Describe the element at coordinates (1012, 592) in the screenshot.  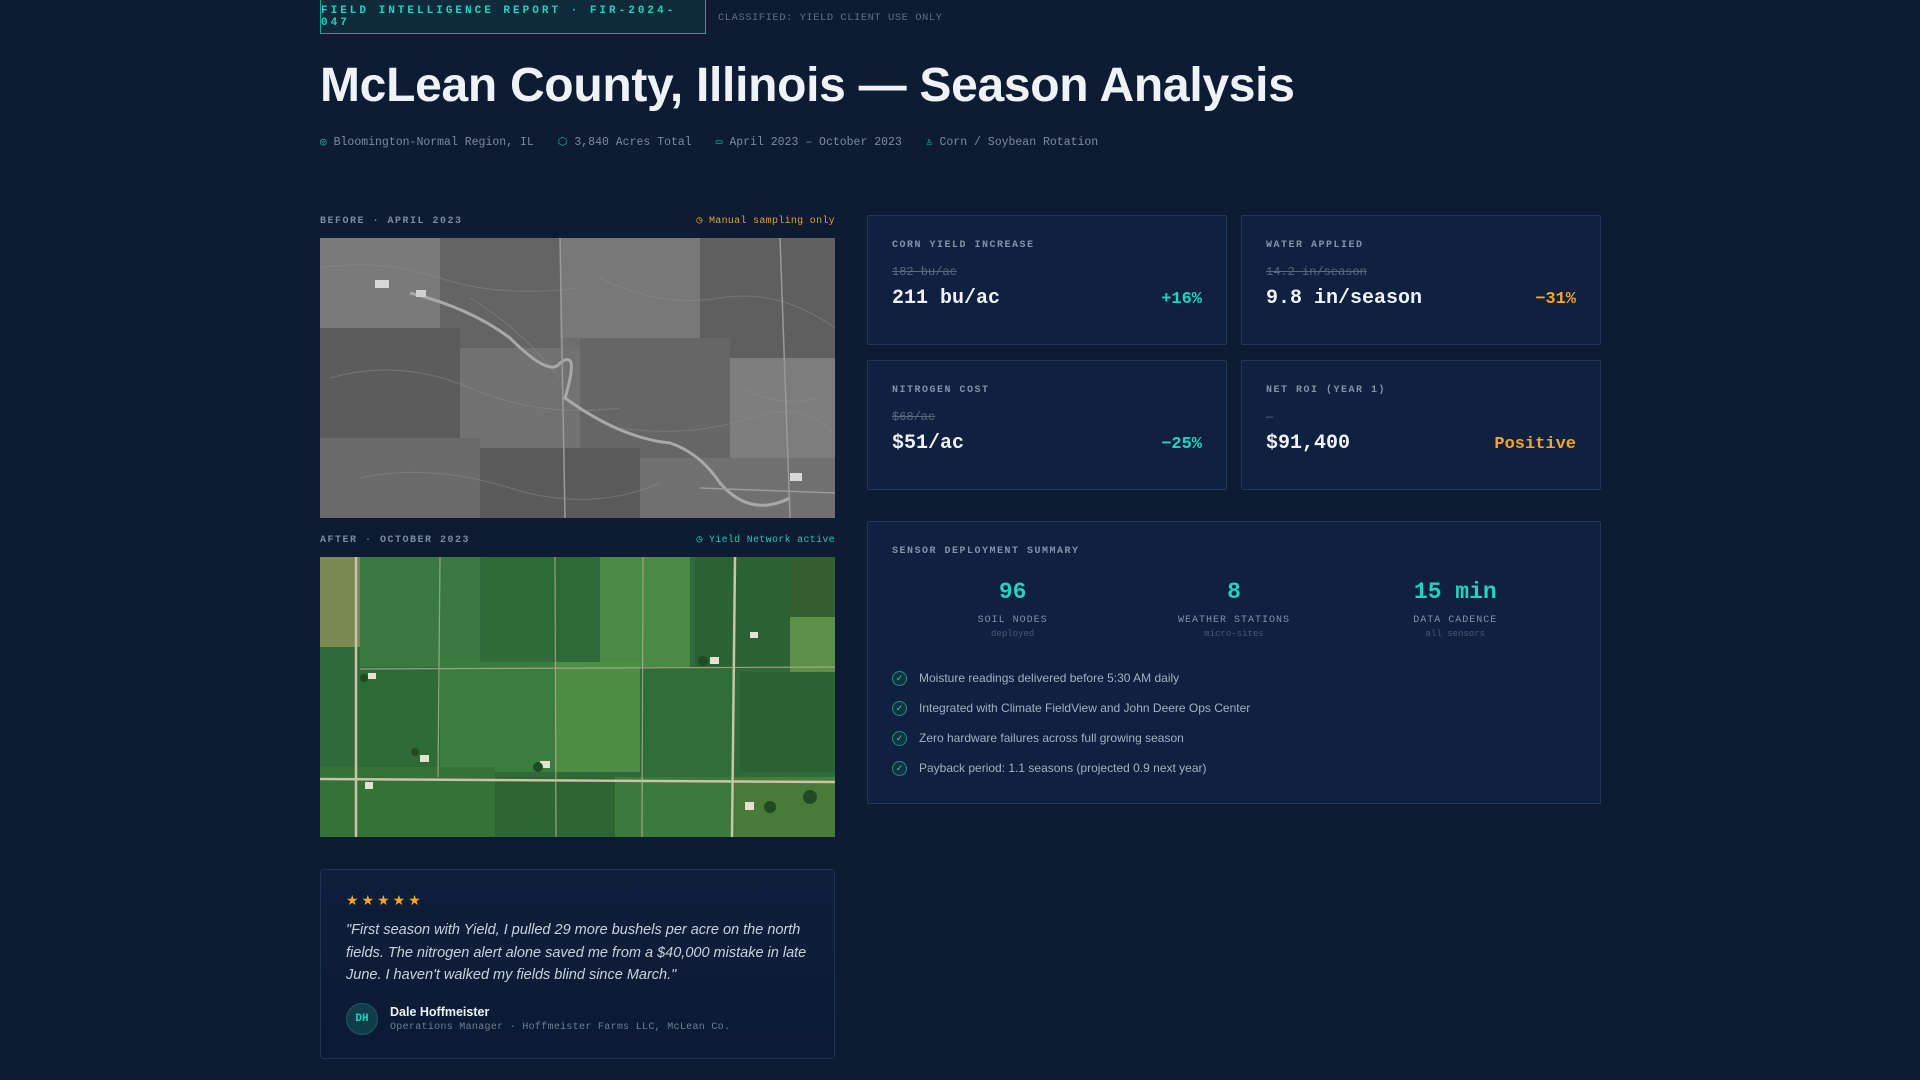
I see `sensor-stat-value: 96` at that location.